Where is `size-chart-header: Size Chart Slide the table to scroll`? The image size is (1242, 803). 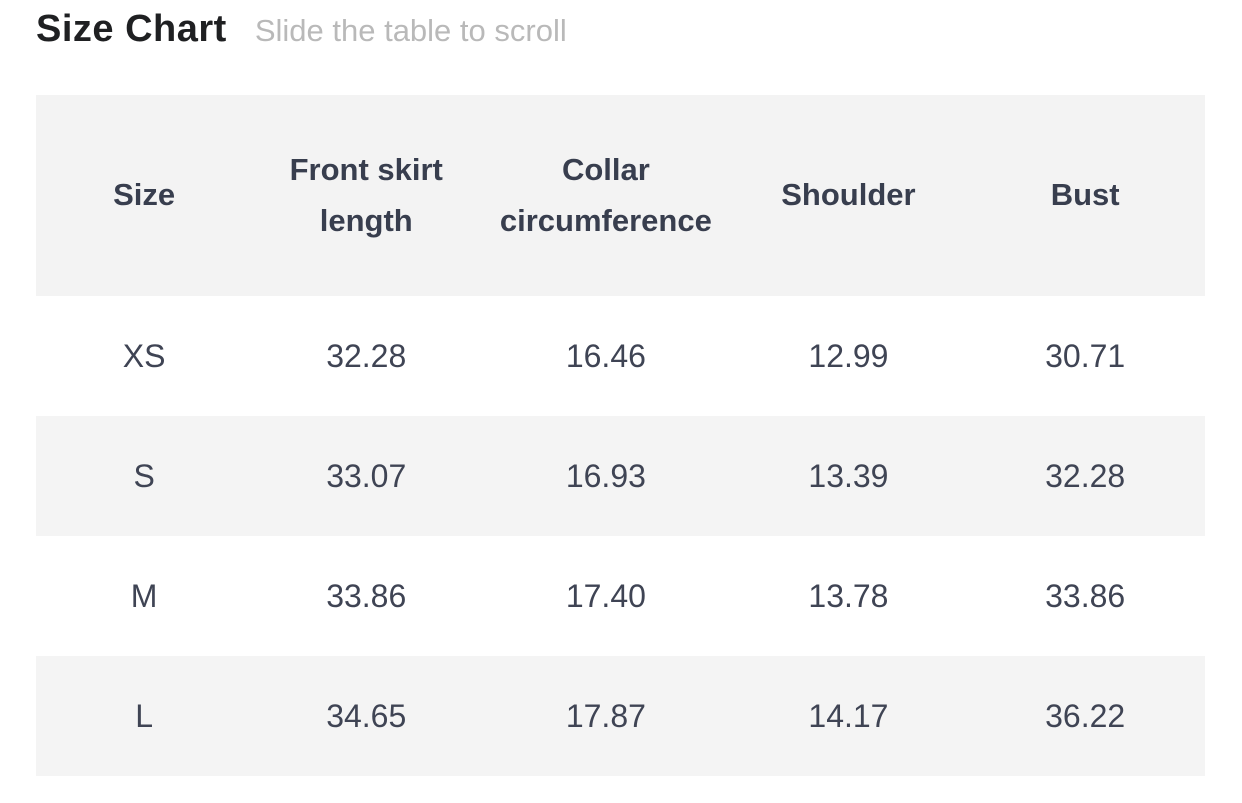 size-chart-header: Size Chart Slide the table to scroll is located at coordinates (301, 29).